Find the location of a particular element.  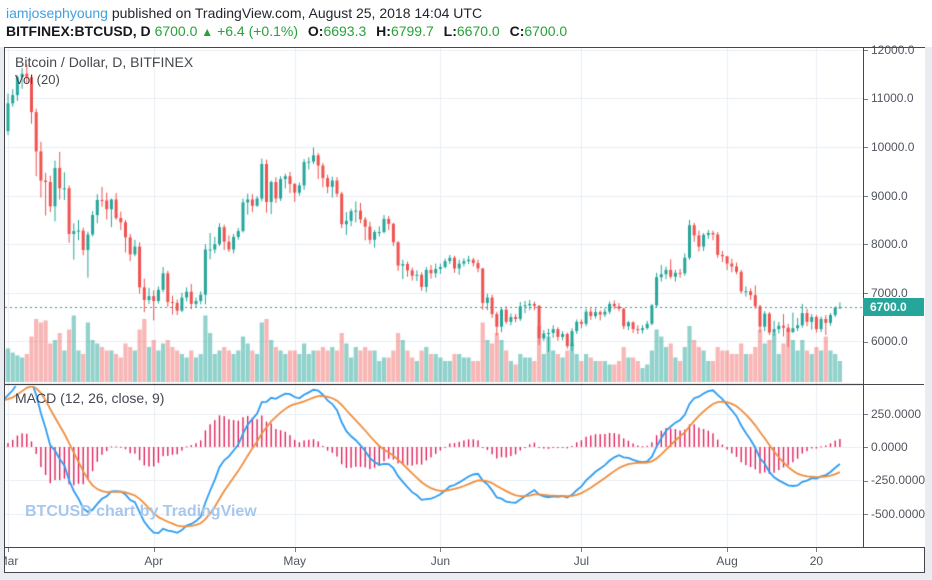

time-axis-label: Aug is located at coordinates (727, 561).